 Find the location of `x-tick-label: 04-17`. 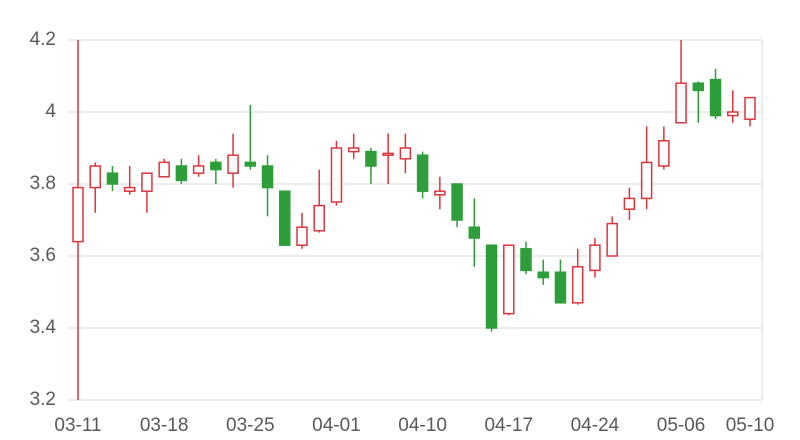

x-tick-label: 04-17 is located at coordinates (508, 425).